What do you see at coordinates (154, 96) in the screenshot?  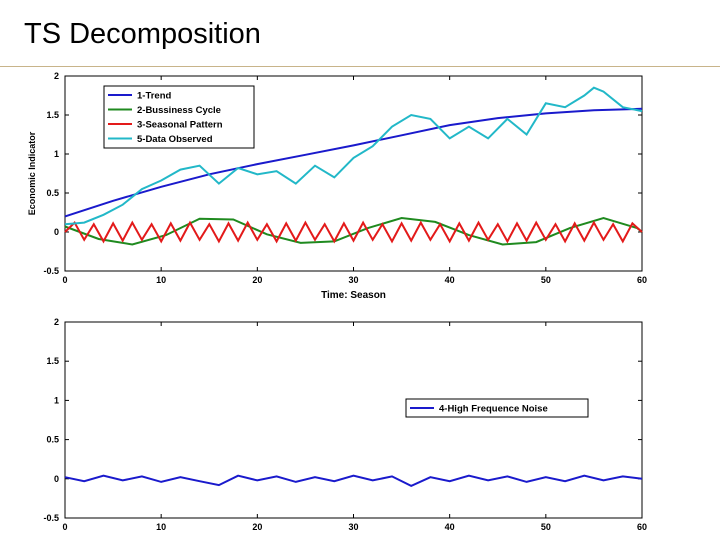 I see `chart1-legend-label-1: 1-Trend` at bounding box center [154, 96].